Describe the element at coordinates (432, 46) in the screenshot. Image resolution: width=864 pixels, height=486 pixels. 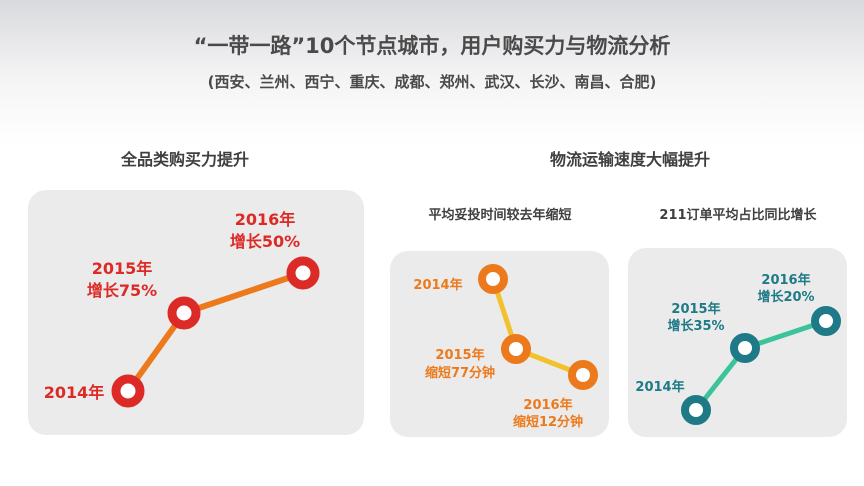
I see `page-title: “一带一路”10个节点城市，用户购买力与物流分析` at that location.